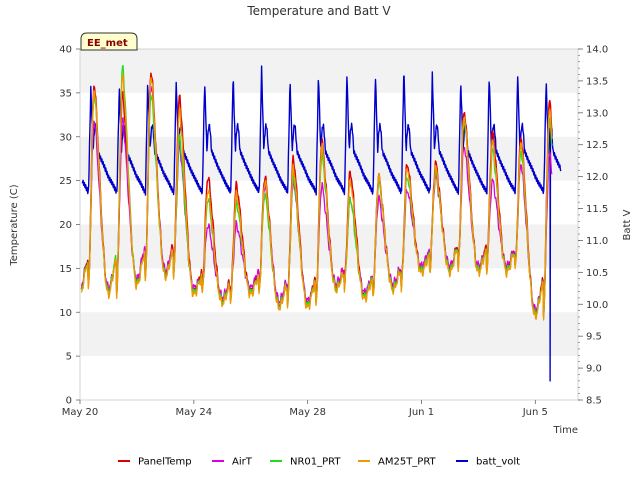 The width and height of the screenshot is (640, 480). I want to click on y-tick-label: 5, so click(69, 357).